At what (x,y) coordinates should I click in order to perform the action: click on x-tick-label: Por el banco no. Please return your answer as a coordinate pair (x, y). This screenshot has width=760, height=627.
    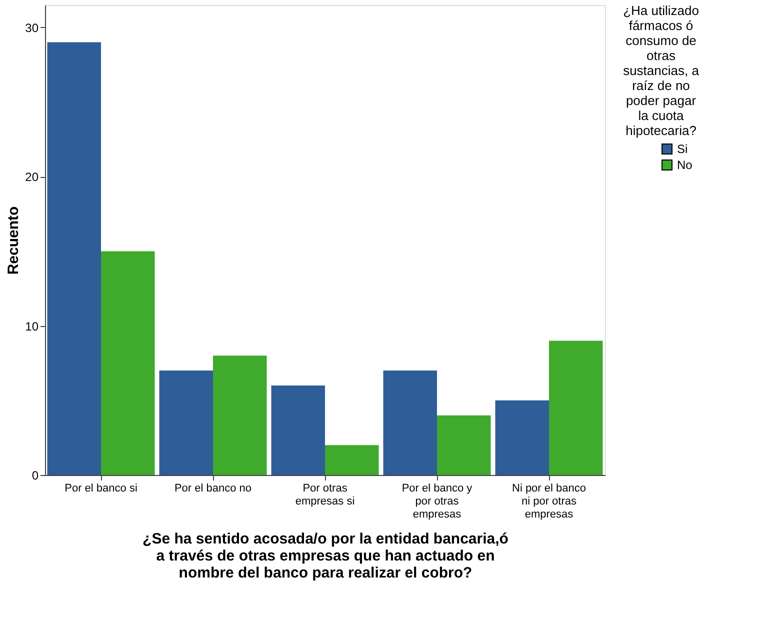
    Looking at the image, I should click on (213, 488).